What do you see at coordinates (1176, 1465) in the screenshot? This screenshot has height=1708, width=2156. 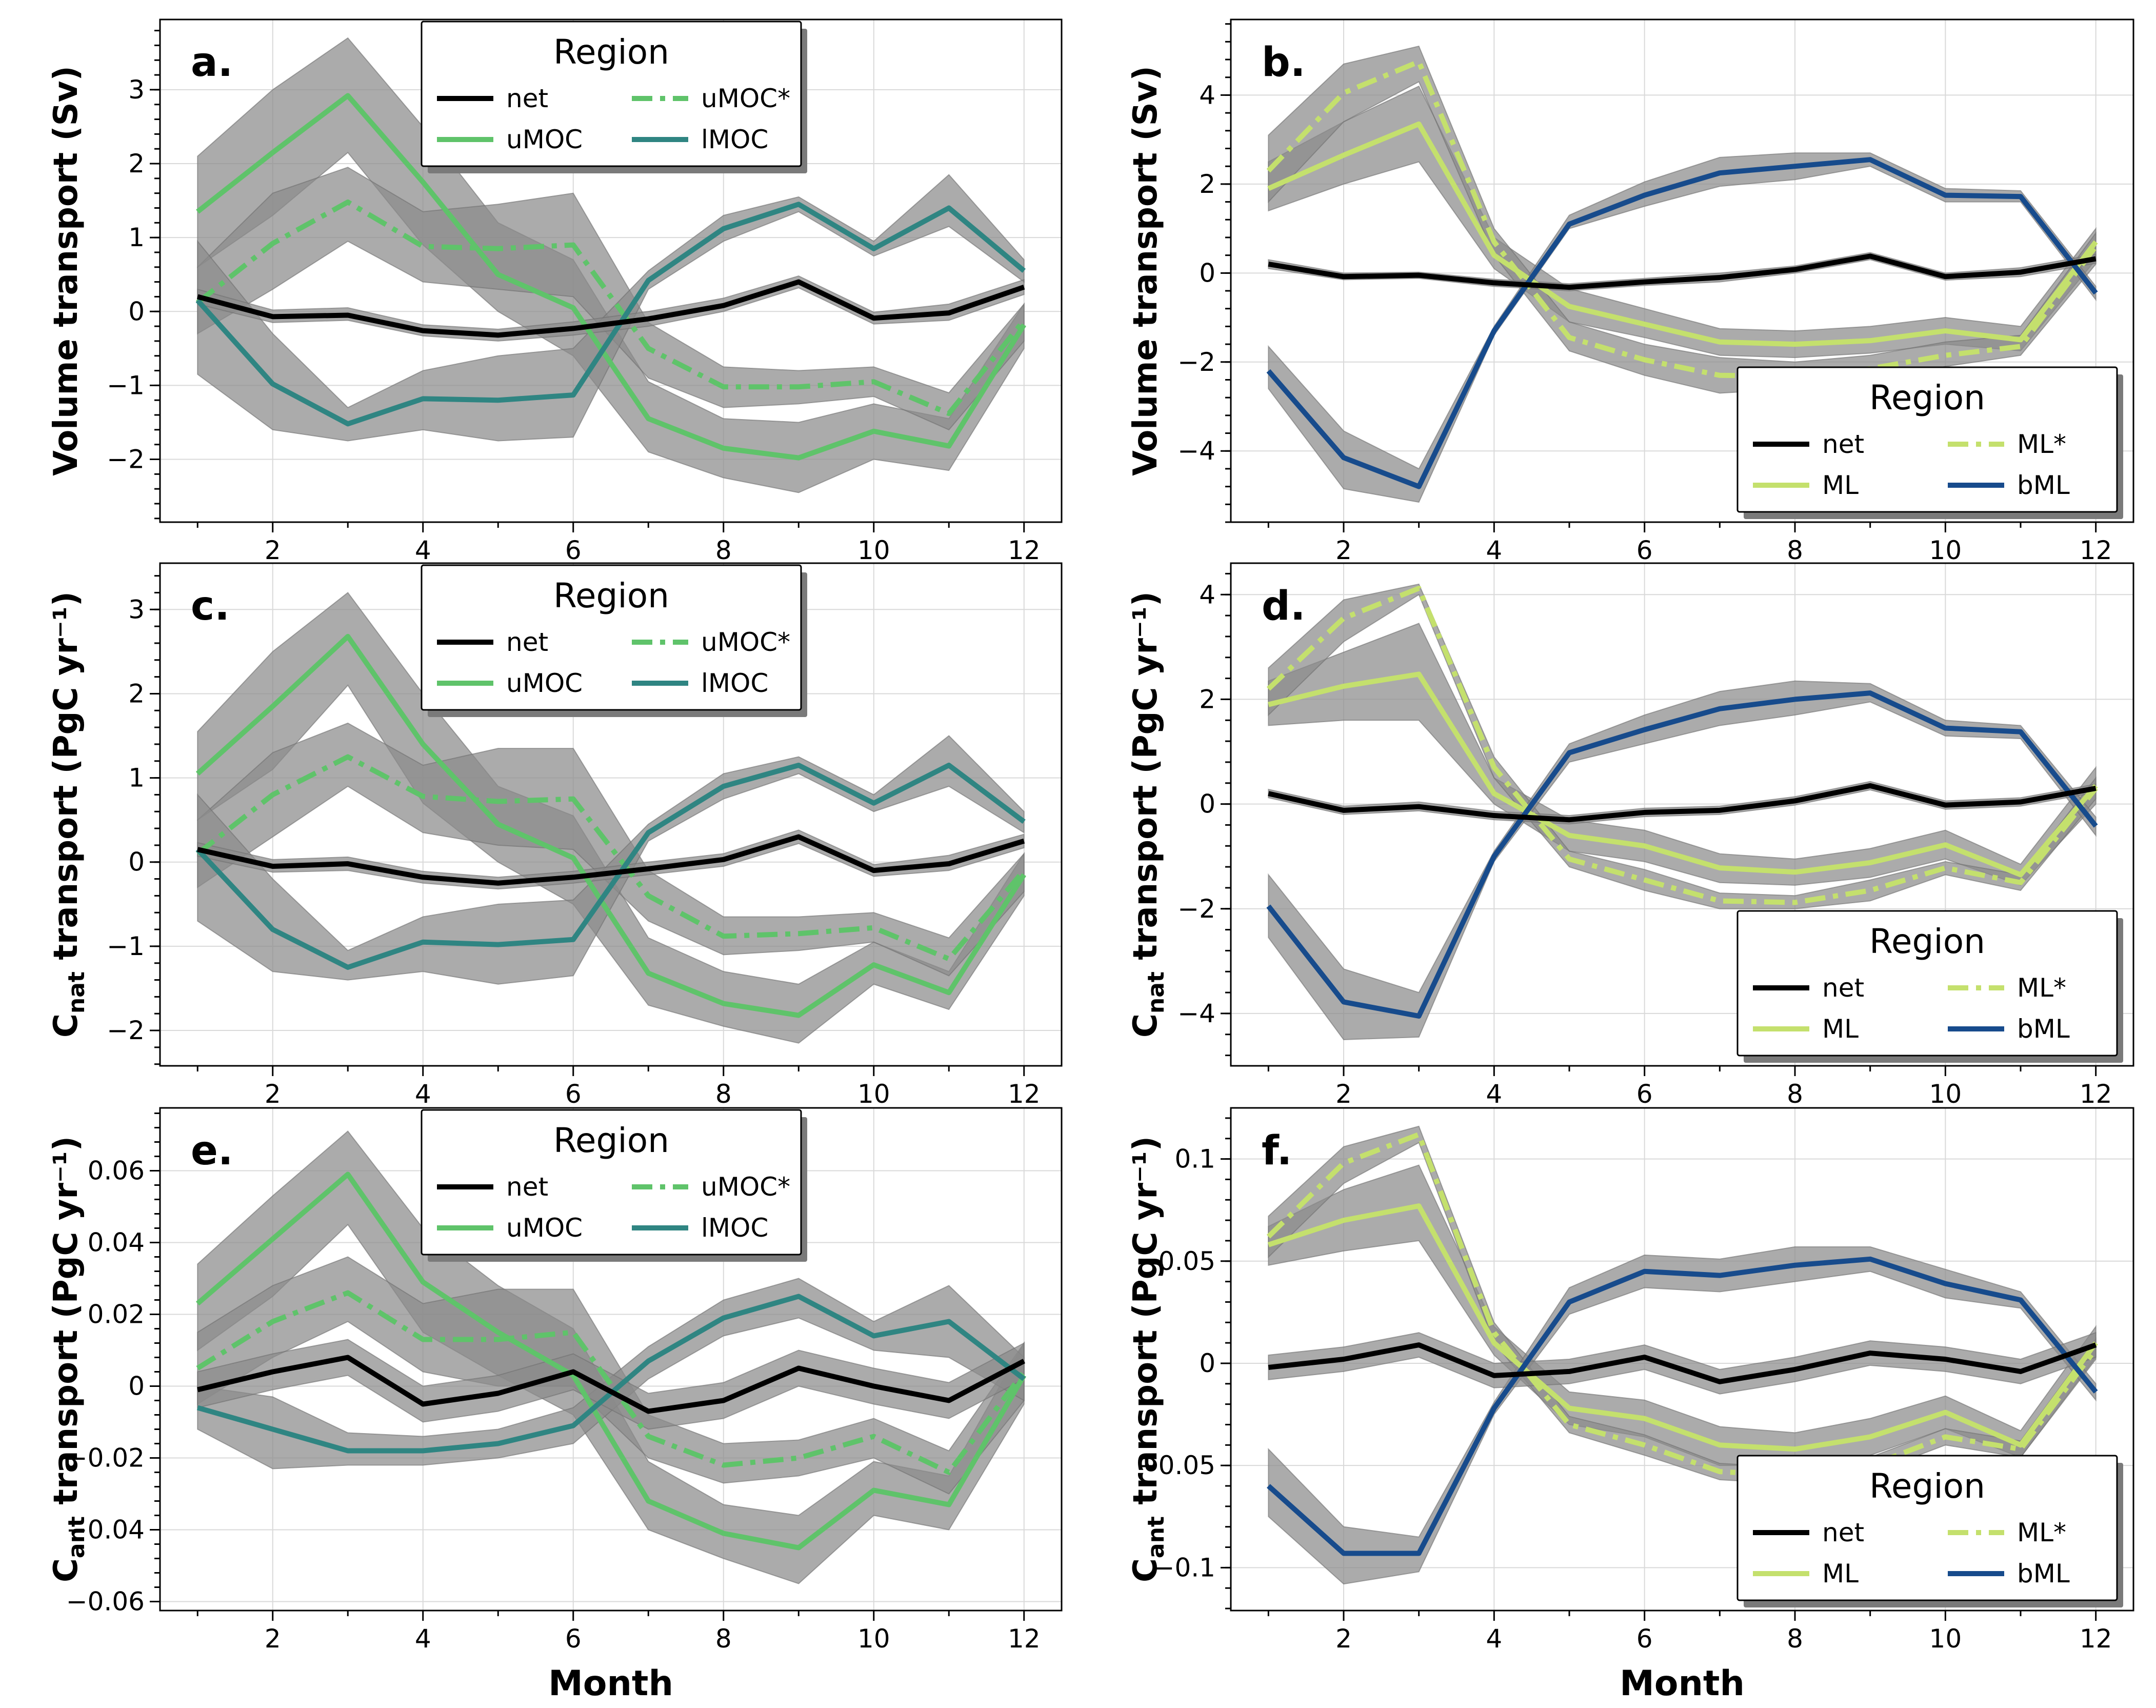 I see `y-tick-label: −0.05` at bounding box center [1176, 1465].